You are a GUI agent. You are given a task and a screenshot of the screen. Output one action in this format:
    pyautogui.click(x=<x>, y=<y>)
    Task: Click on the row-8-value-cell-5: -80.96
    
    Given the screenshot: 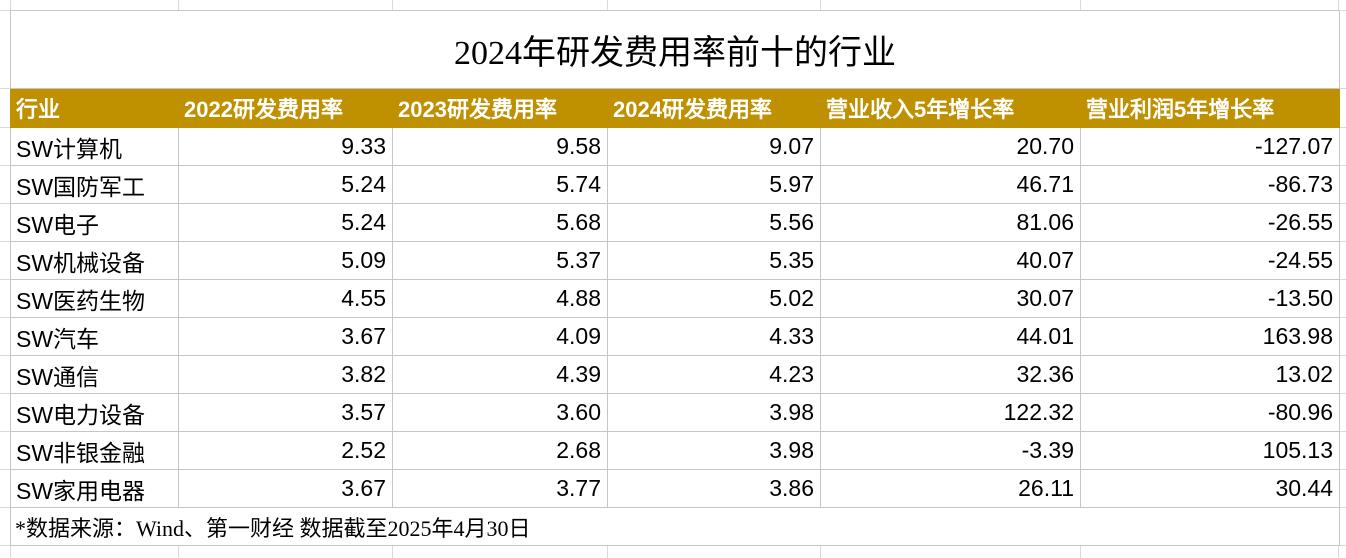 What is the action you would take?
    pyautogui.click(x=1210, y=412)
    